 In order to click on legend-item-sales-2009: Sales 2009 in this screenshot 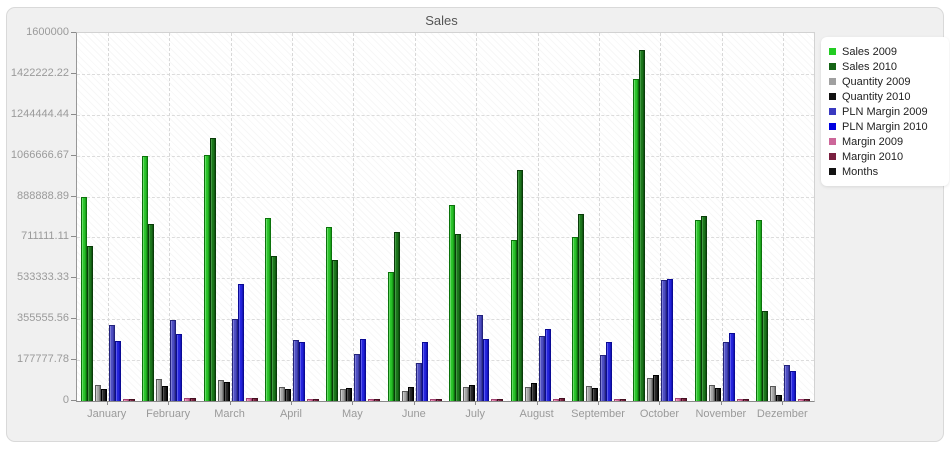, I will do `click(887, 51)`.